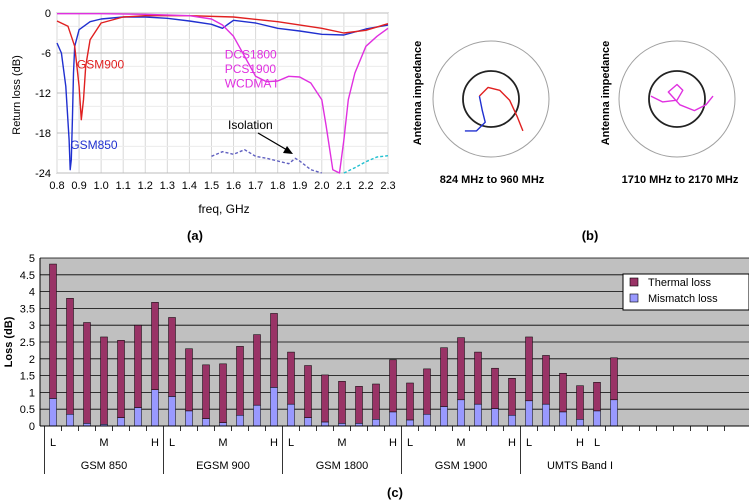 The height and width of the screenshot is (502, 749). What do you see at coordinates (233, 186) in the screenshot?
I see `return-loss-xtick: 1.6` at bounding box center [233, 186].